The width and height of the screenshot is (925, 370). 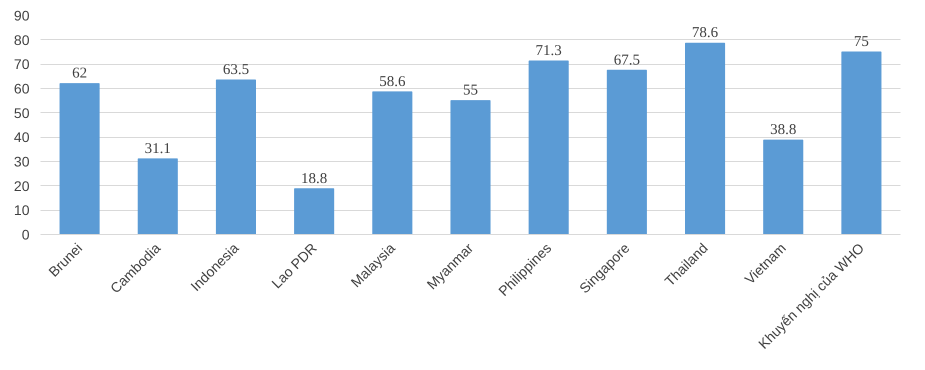 What do you see at coordinates (705, 33) in the screenshot?
I see `data-label: 78.6` at bounding box center [705, 33].